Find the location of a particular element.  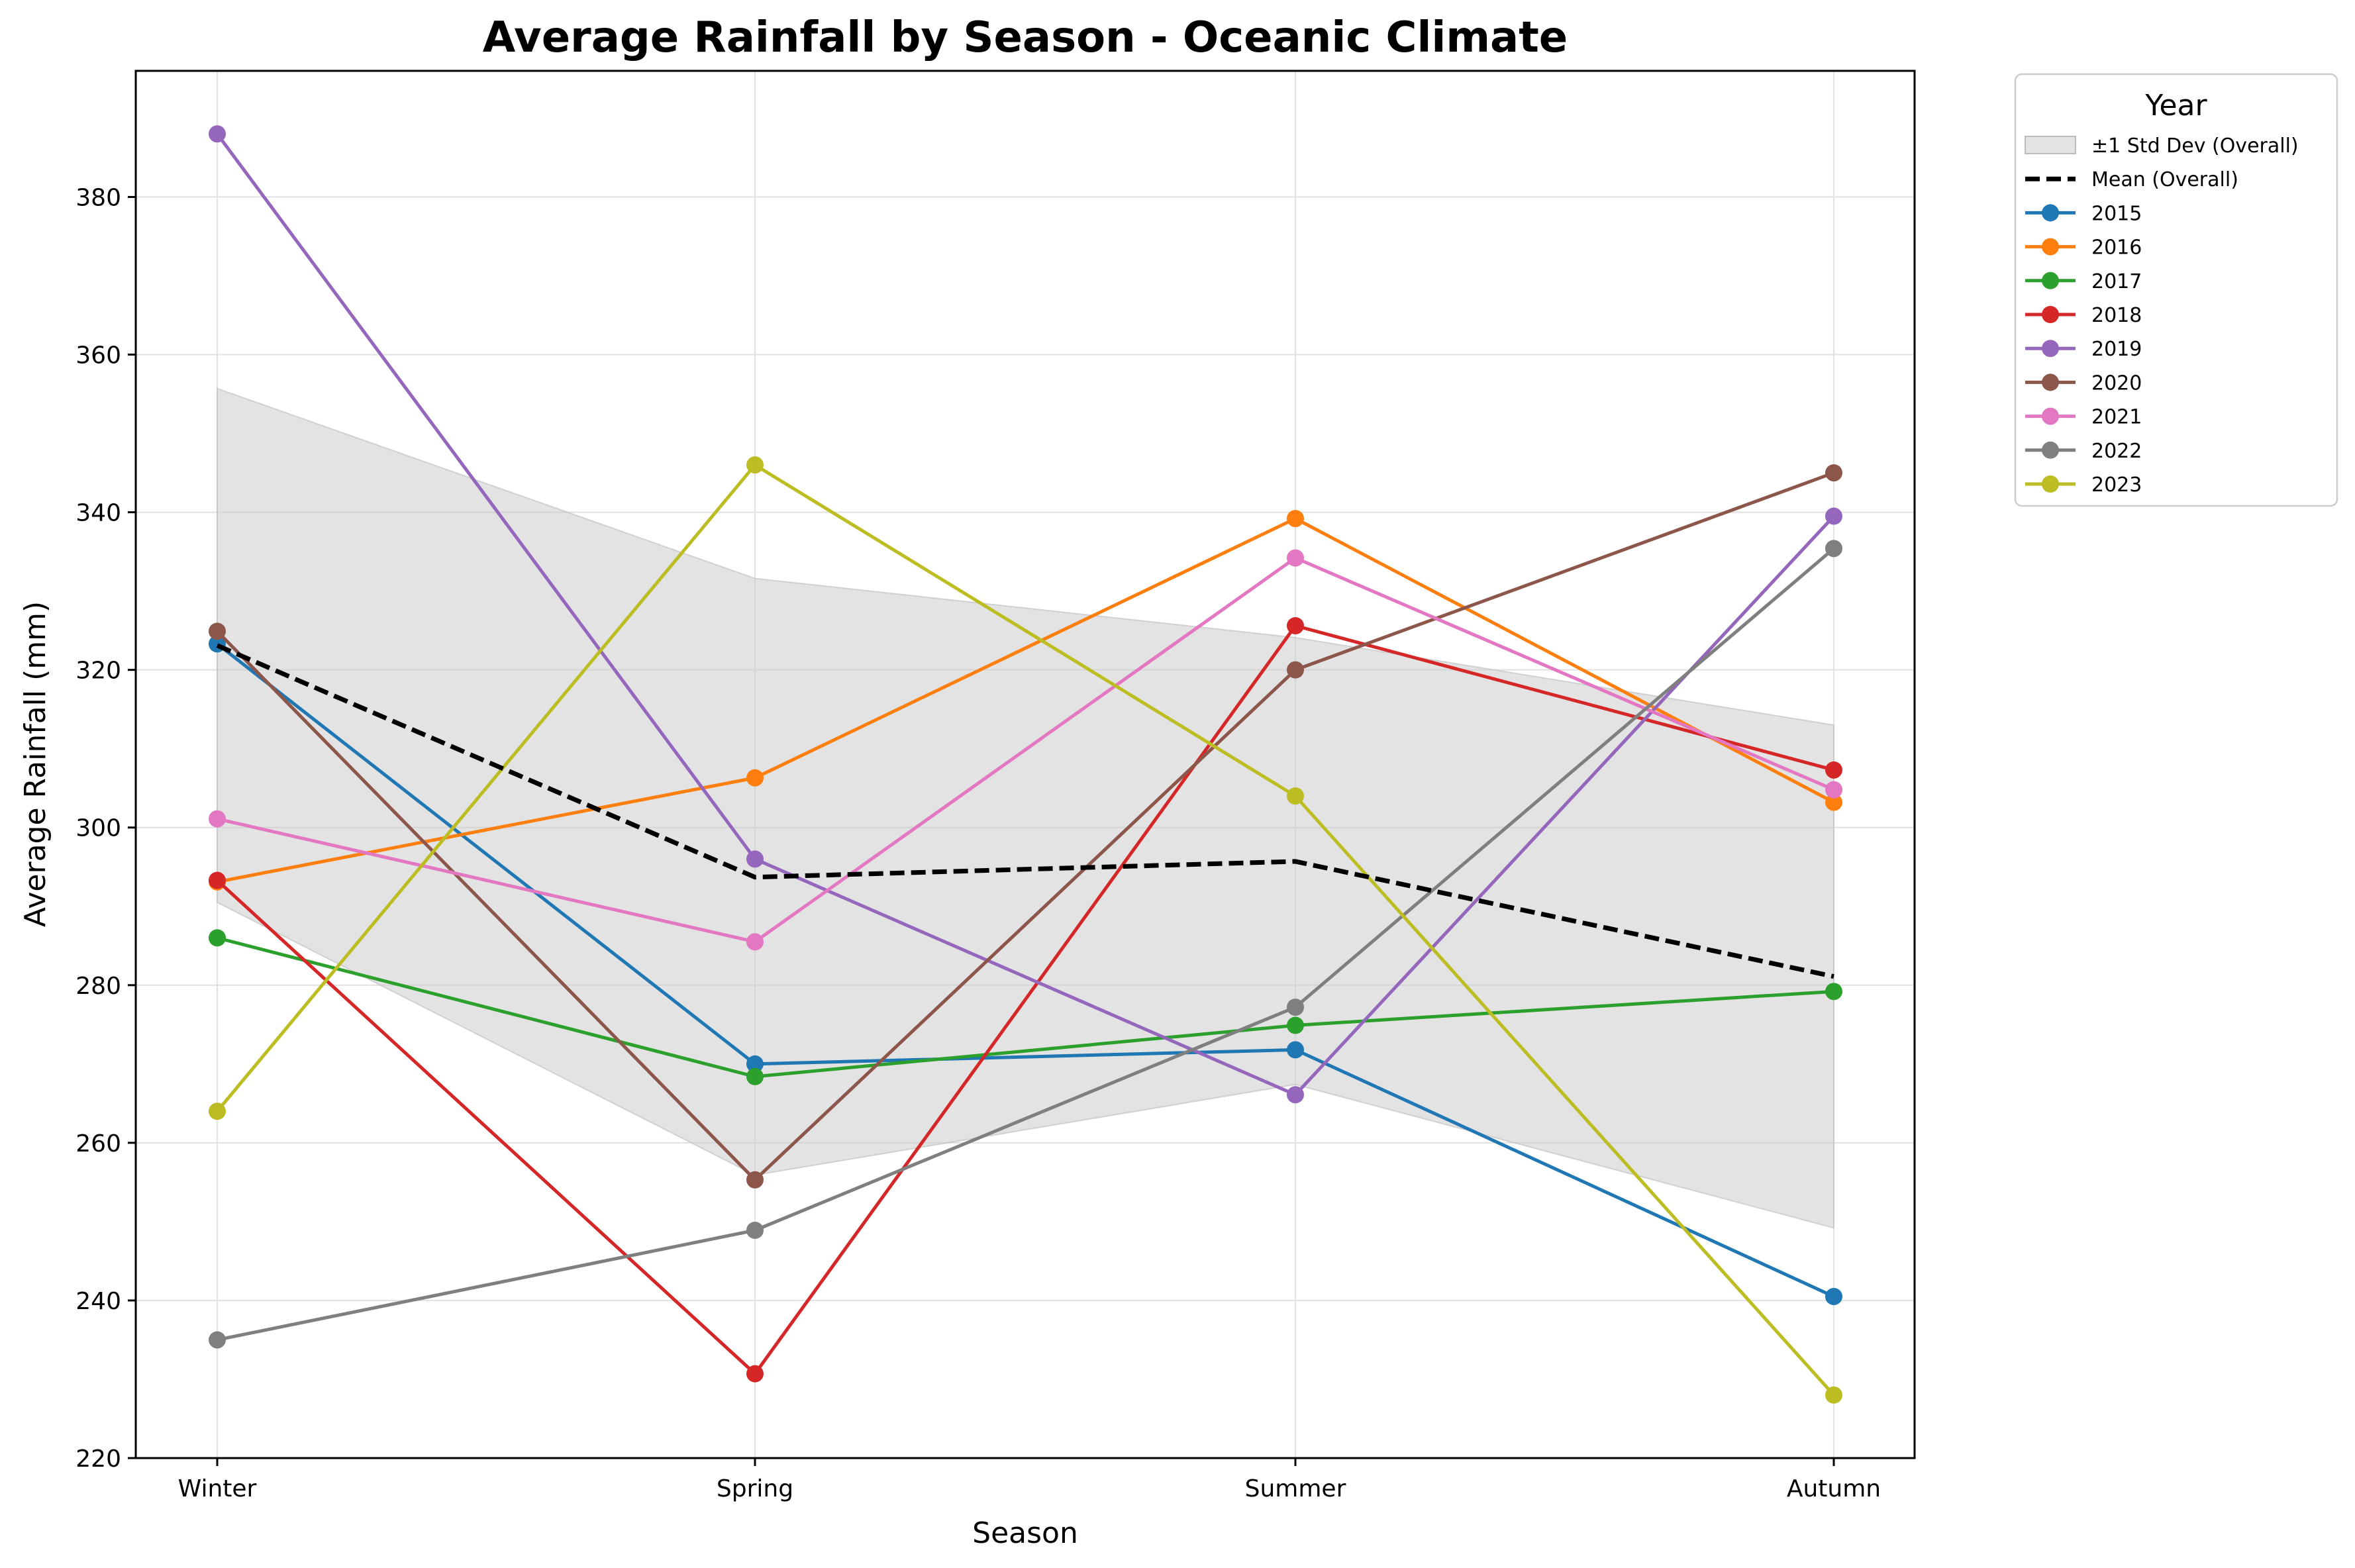

legend-marker-2022 is located at coordinates (2050, 450).